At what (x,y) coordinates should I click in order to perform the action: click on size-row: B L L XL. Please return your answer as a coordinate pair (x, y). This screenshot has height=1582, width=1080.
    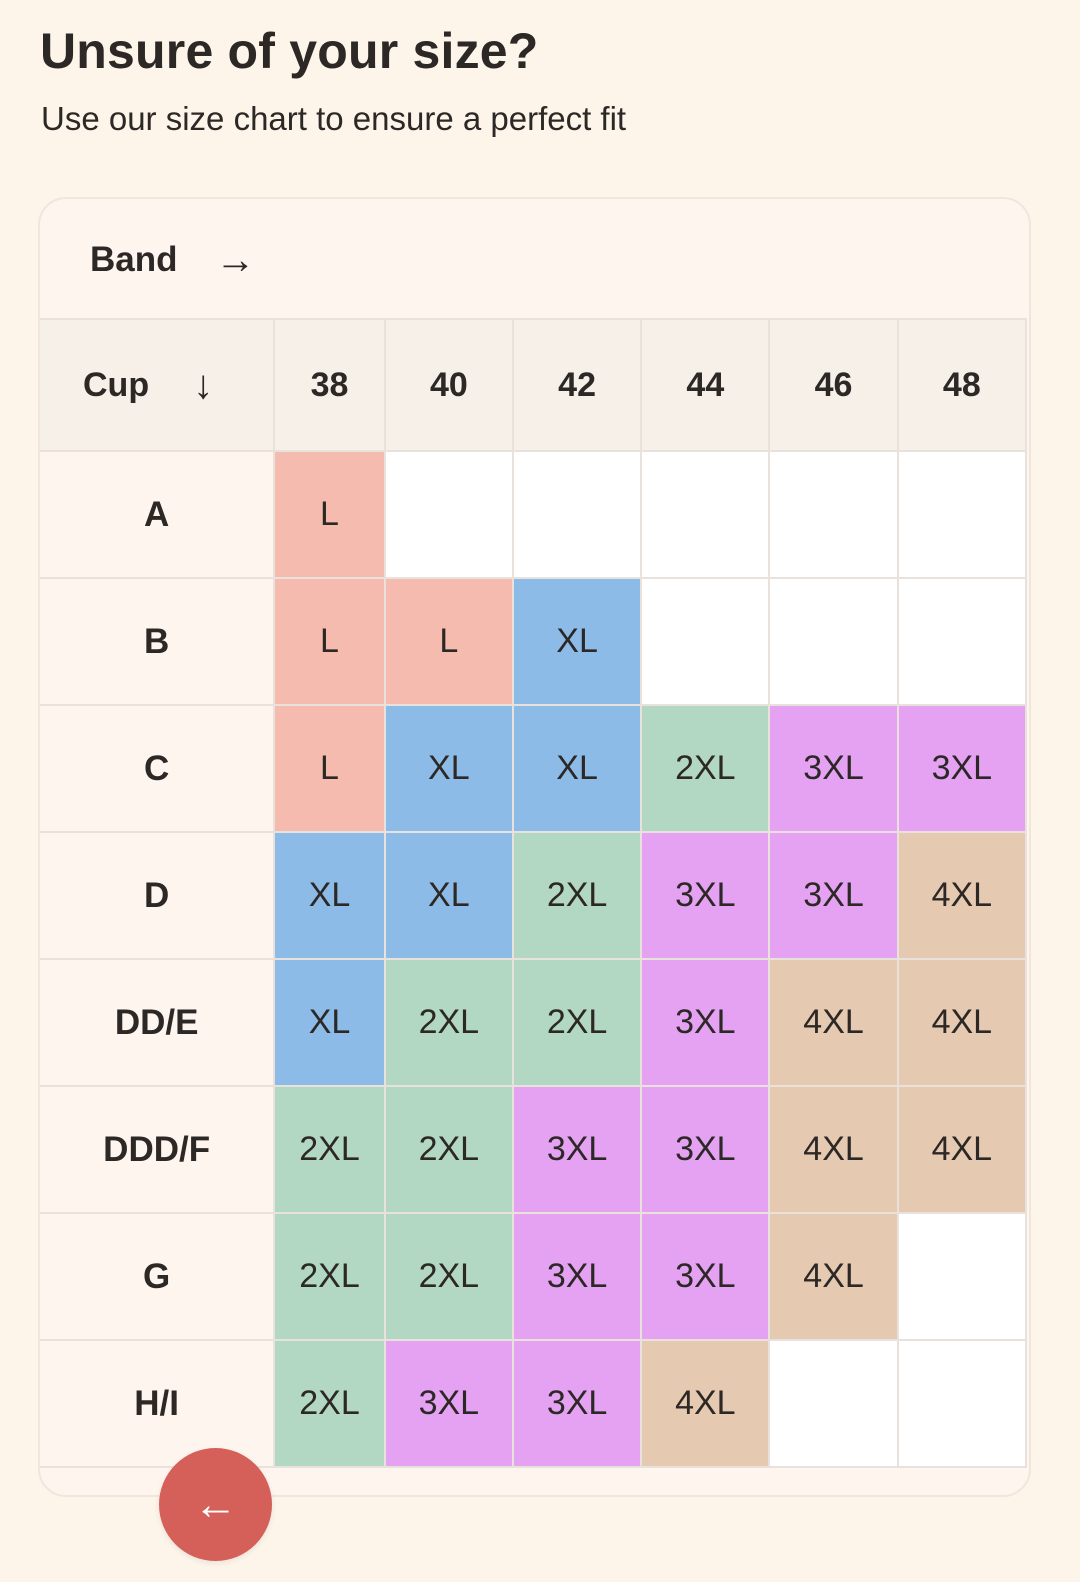
    Looking at the image, I should click on (534, 641).